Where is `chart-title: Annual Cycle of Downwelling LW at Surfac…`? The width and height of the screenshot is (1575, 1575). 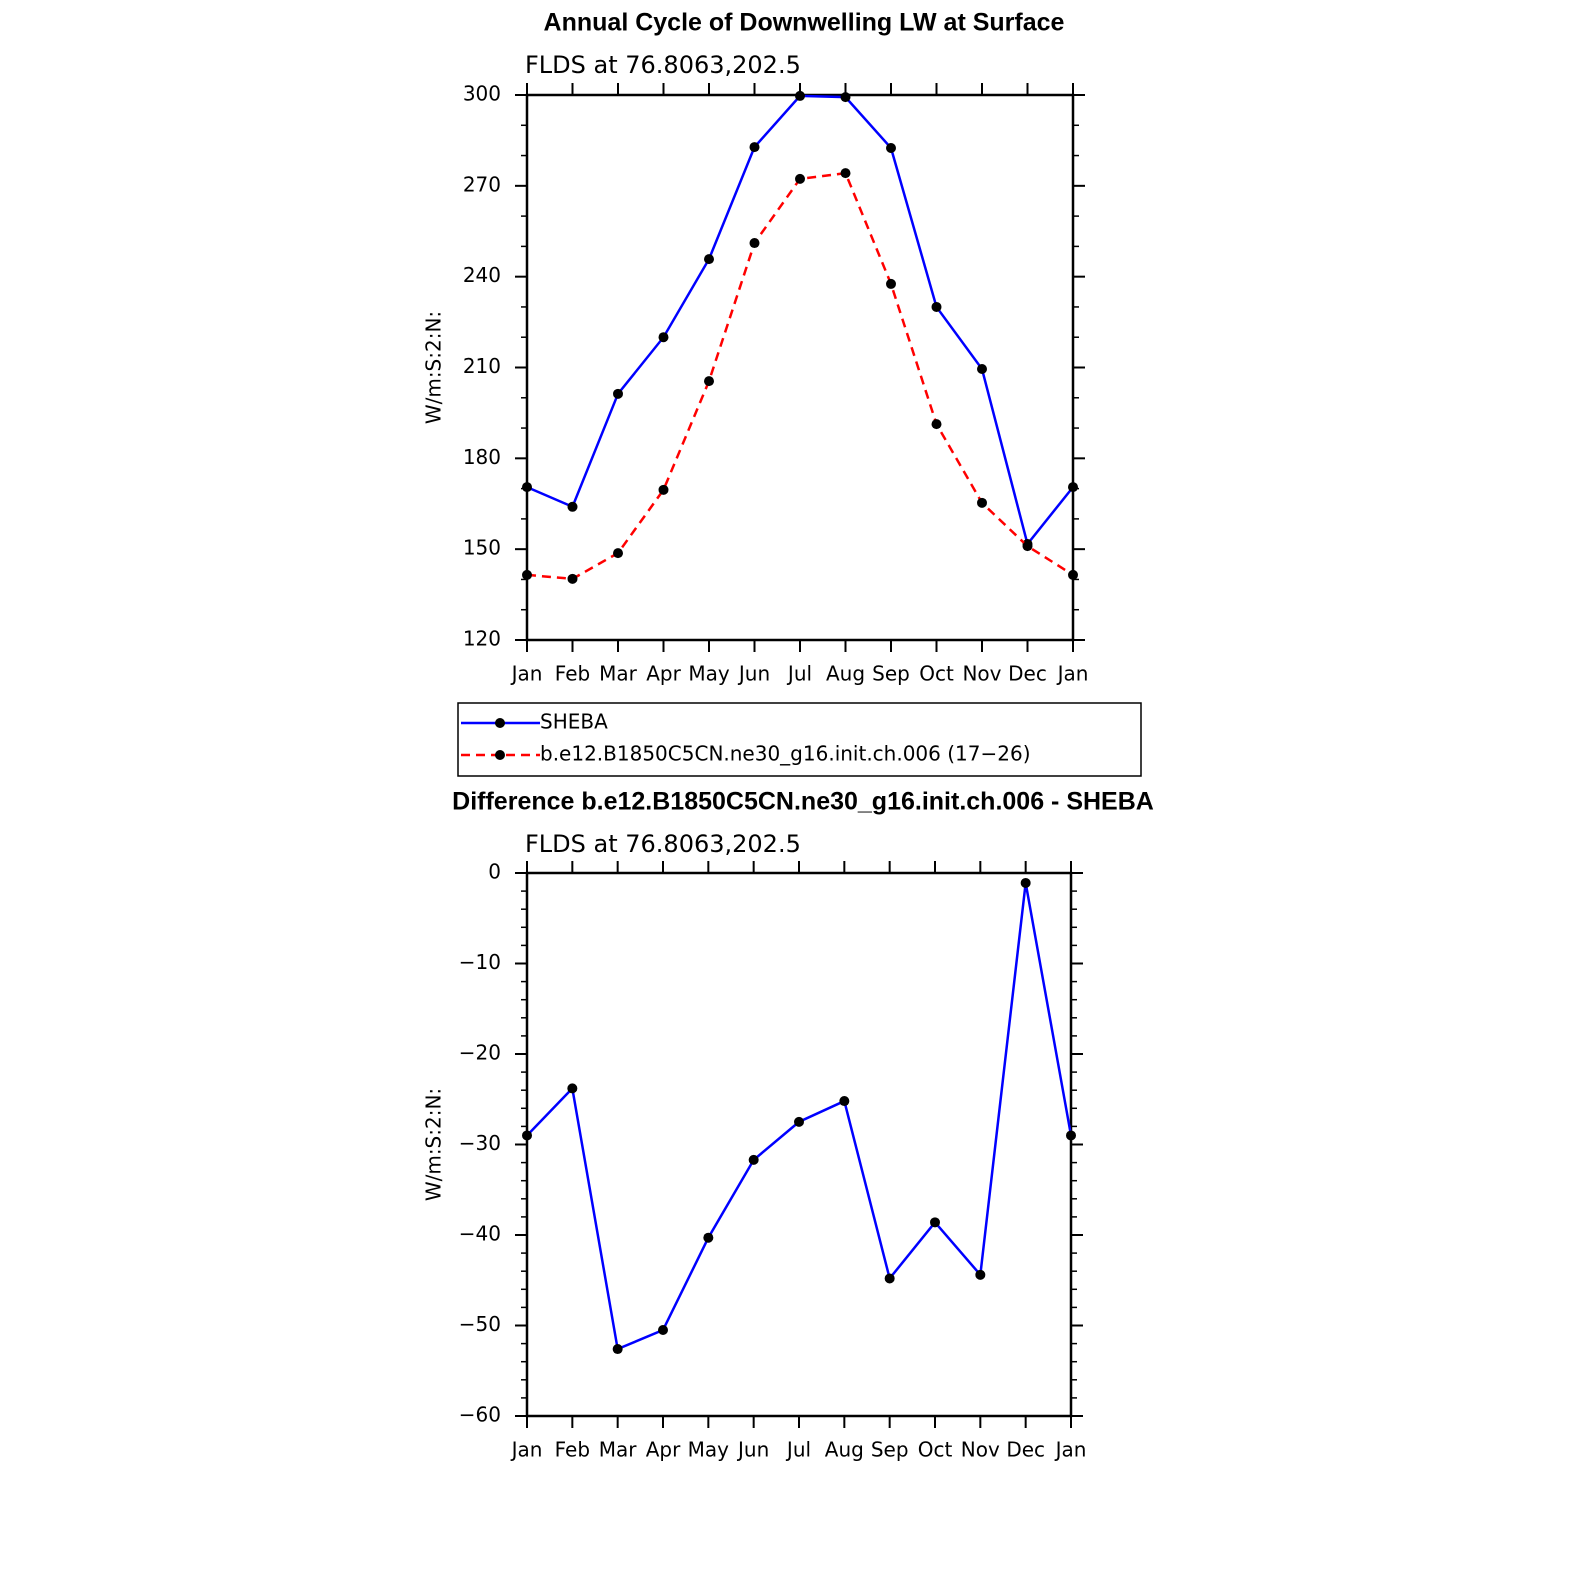
chart-title: Annual Cycle of Downwelling LW at Surfac… is located at coordinates (804, 23).